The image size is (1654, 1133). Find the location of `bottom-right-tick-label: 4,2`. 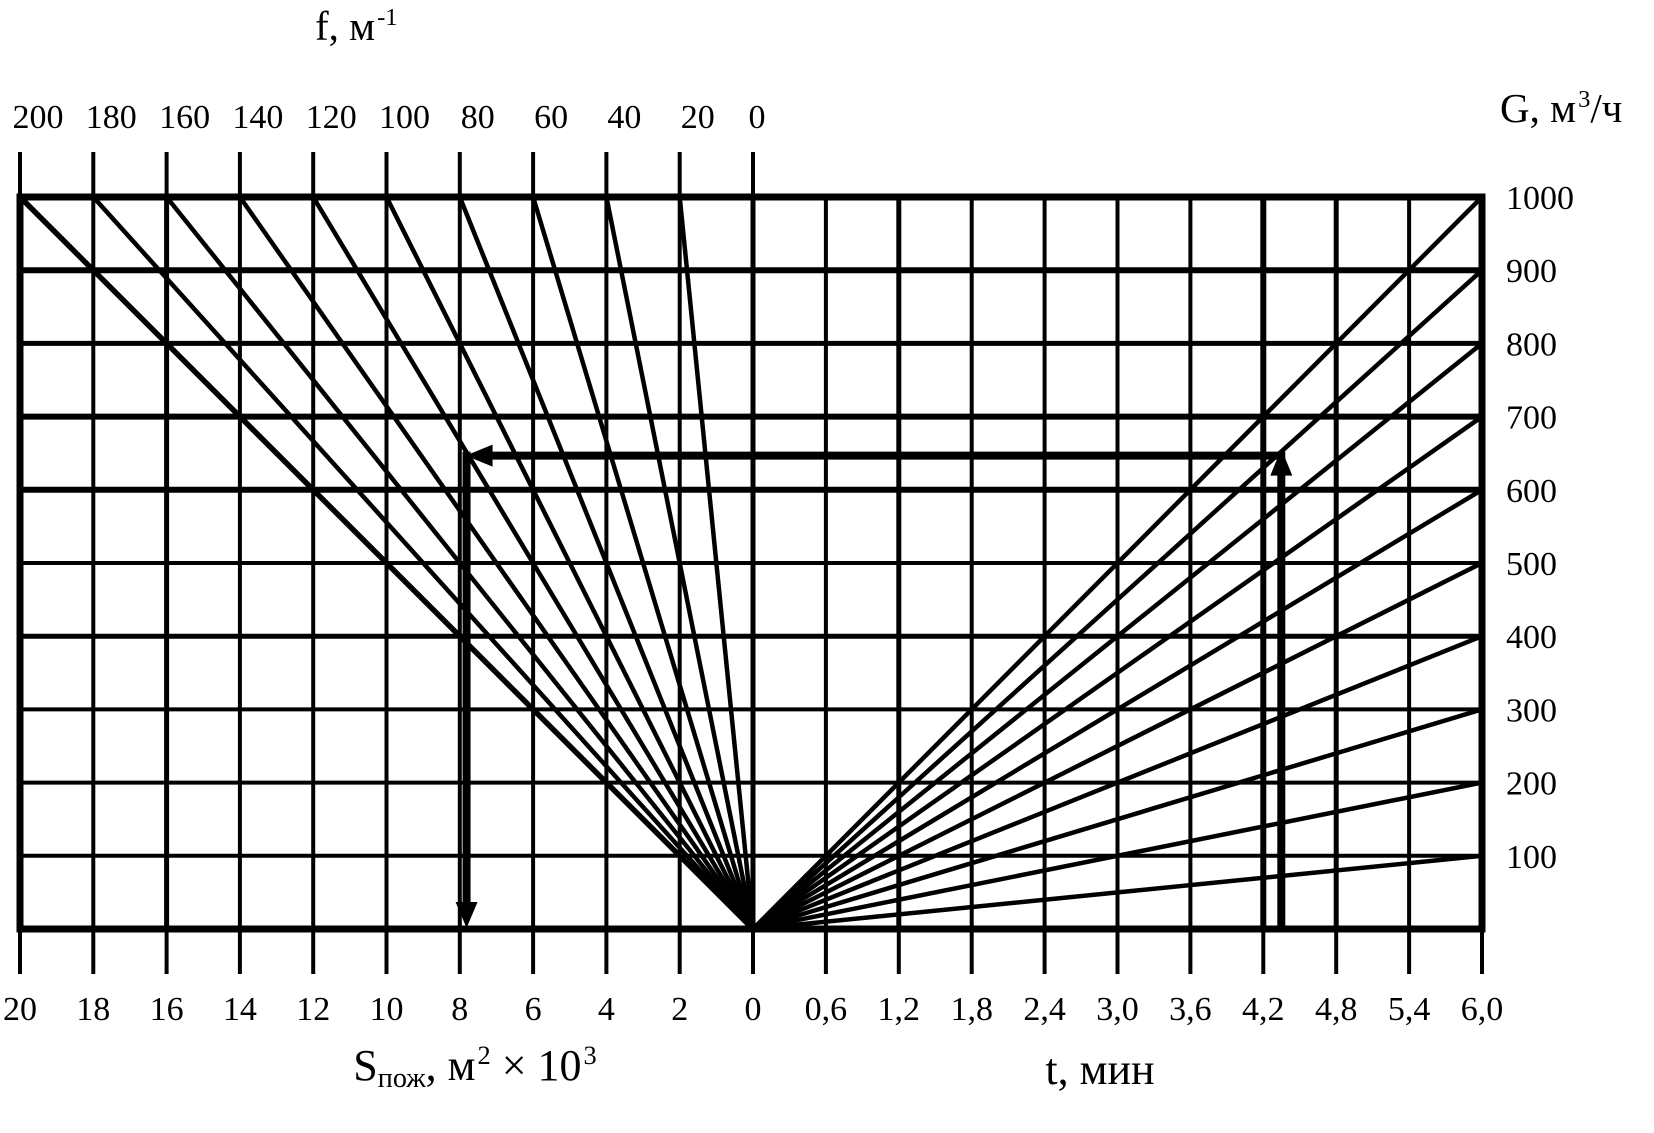

bottom-right-tick-label: 4,2 is located at coordinates (1263, 1009).